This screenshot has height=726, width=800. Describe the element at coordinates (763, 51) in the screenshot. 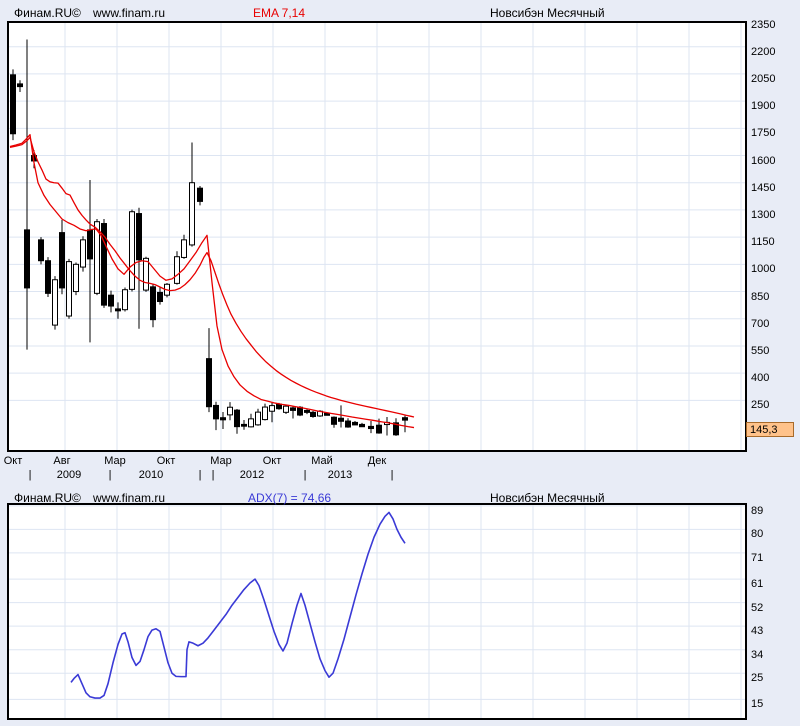

I see `price-axis-tick: 2200` at that location.